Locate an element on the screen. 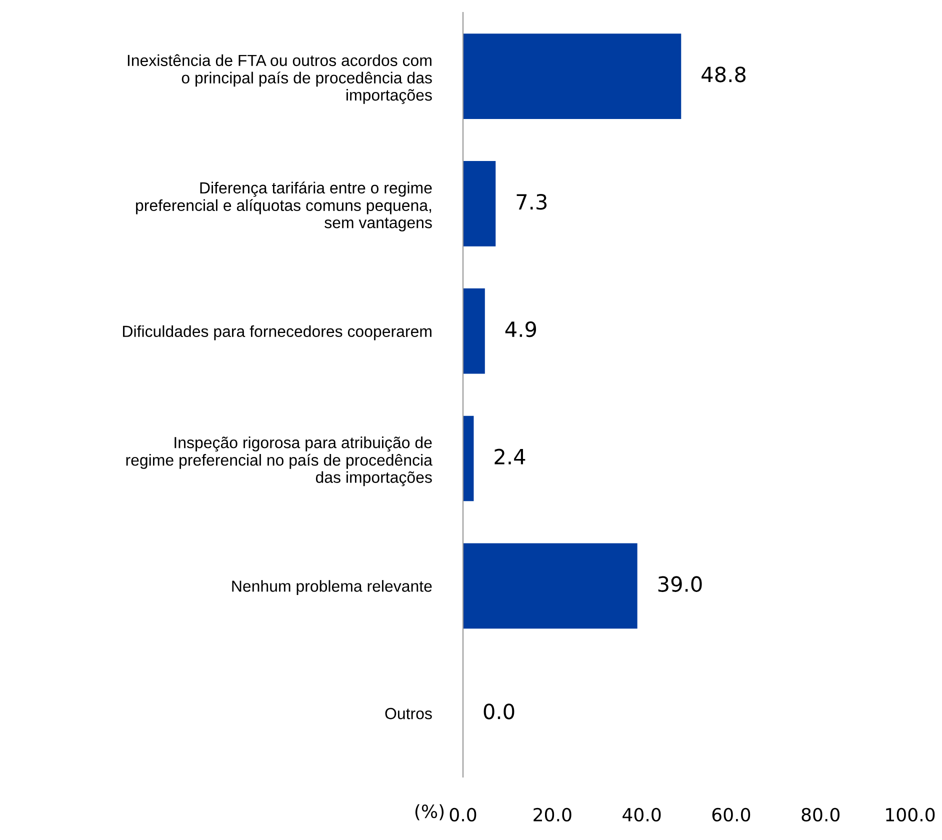 This screenshot has height=840, width=942. y-tick-label: Dificuldades para fornecedores cooperarem is located at coordinates (277, 332).